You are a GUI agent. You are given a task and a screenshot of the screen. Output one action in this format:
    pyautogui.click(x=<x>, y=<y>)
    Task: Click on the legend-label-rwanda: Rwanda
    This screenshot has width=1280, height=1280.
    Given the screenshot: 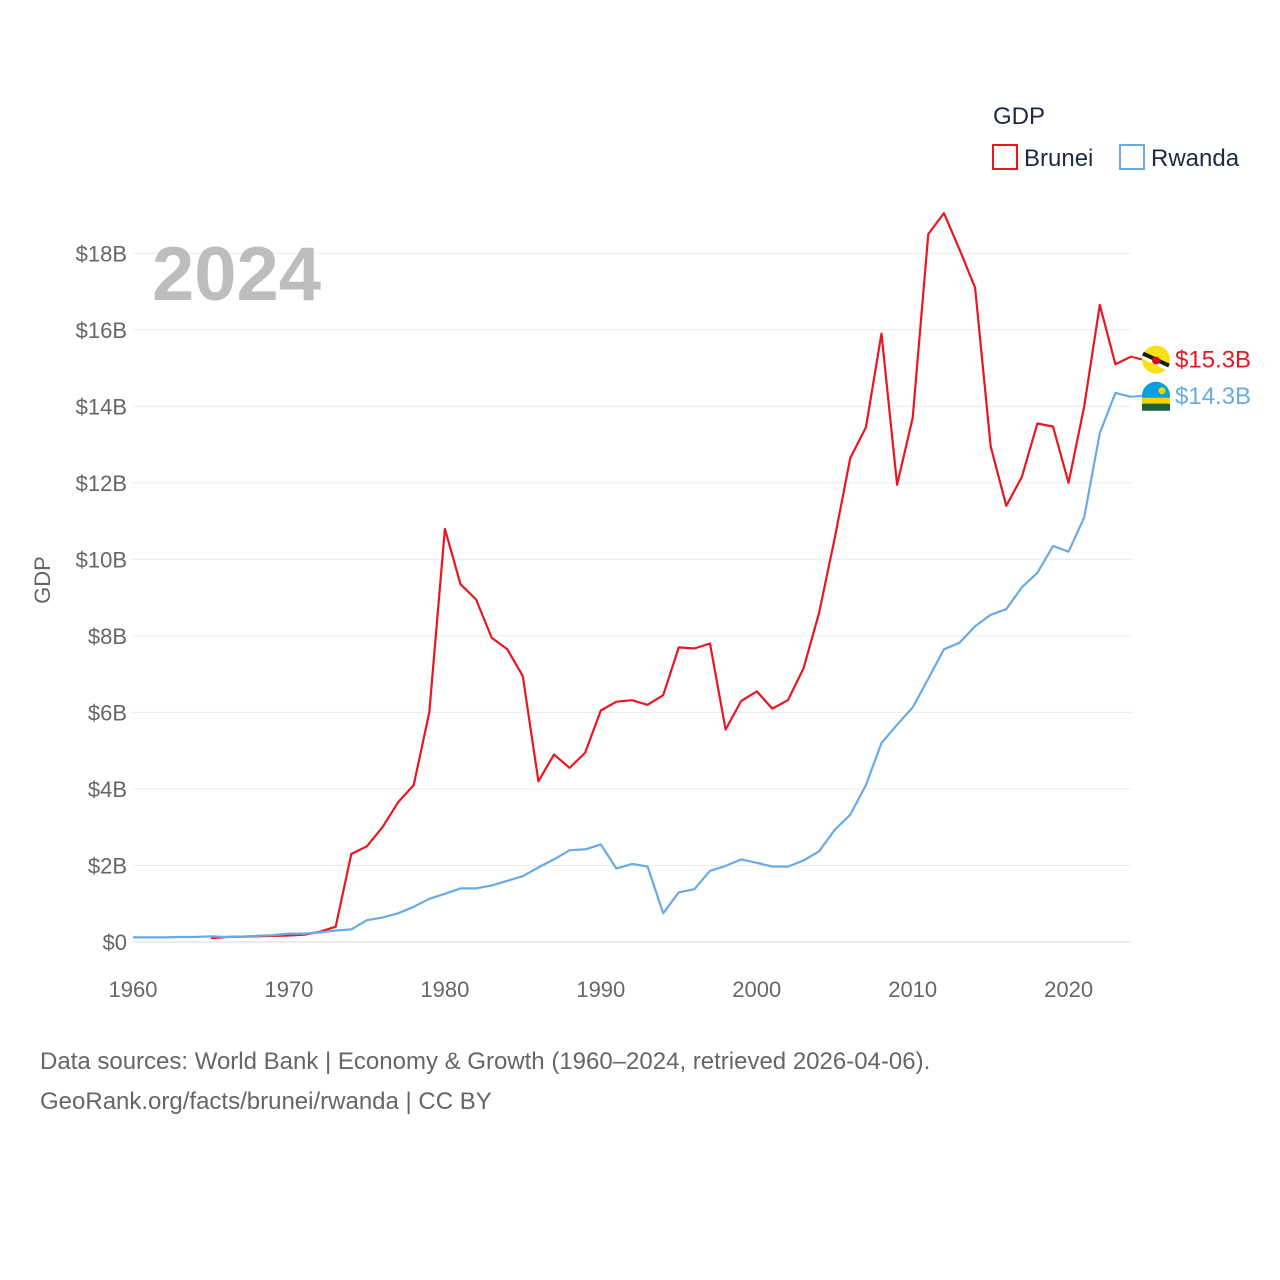 What is the action you would take?
    pyautogui.click(x=1195, y=158)
    